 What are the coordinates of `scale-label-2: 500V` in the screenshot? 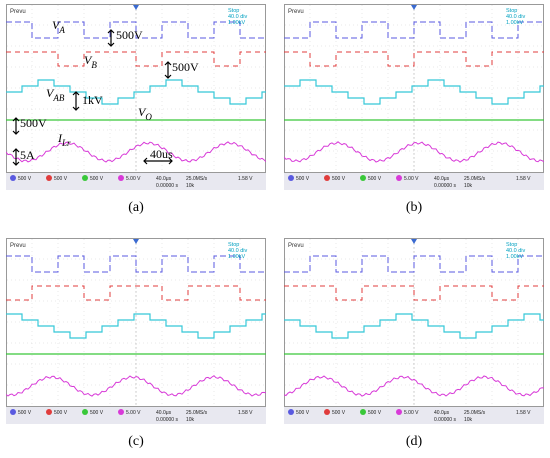 It's located at (185, 67).